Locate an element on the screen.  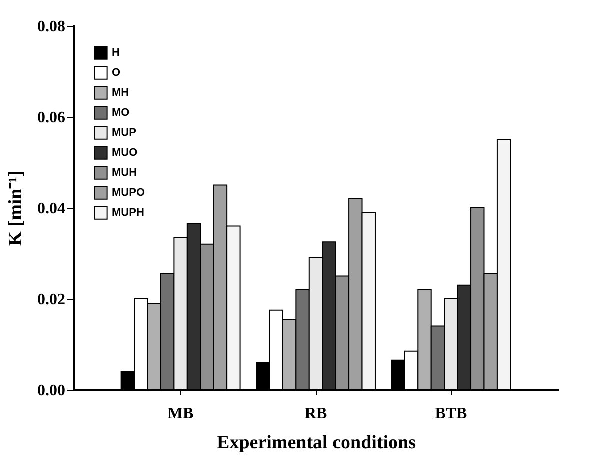
x-tick-label: BTB is located at coordinates (451, 414).